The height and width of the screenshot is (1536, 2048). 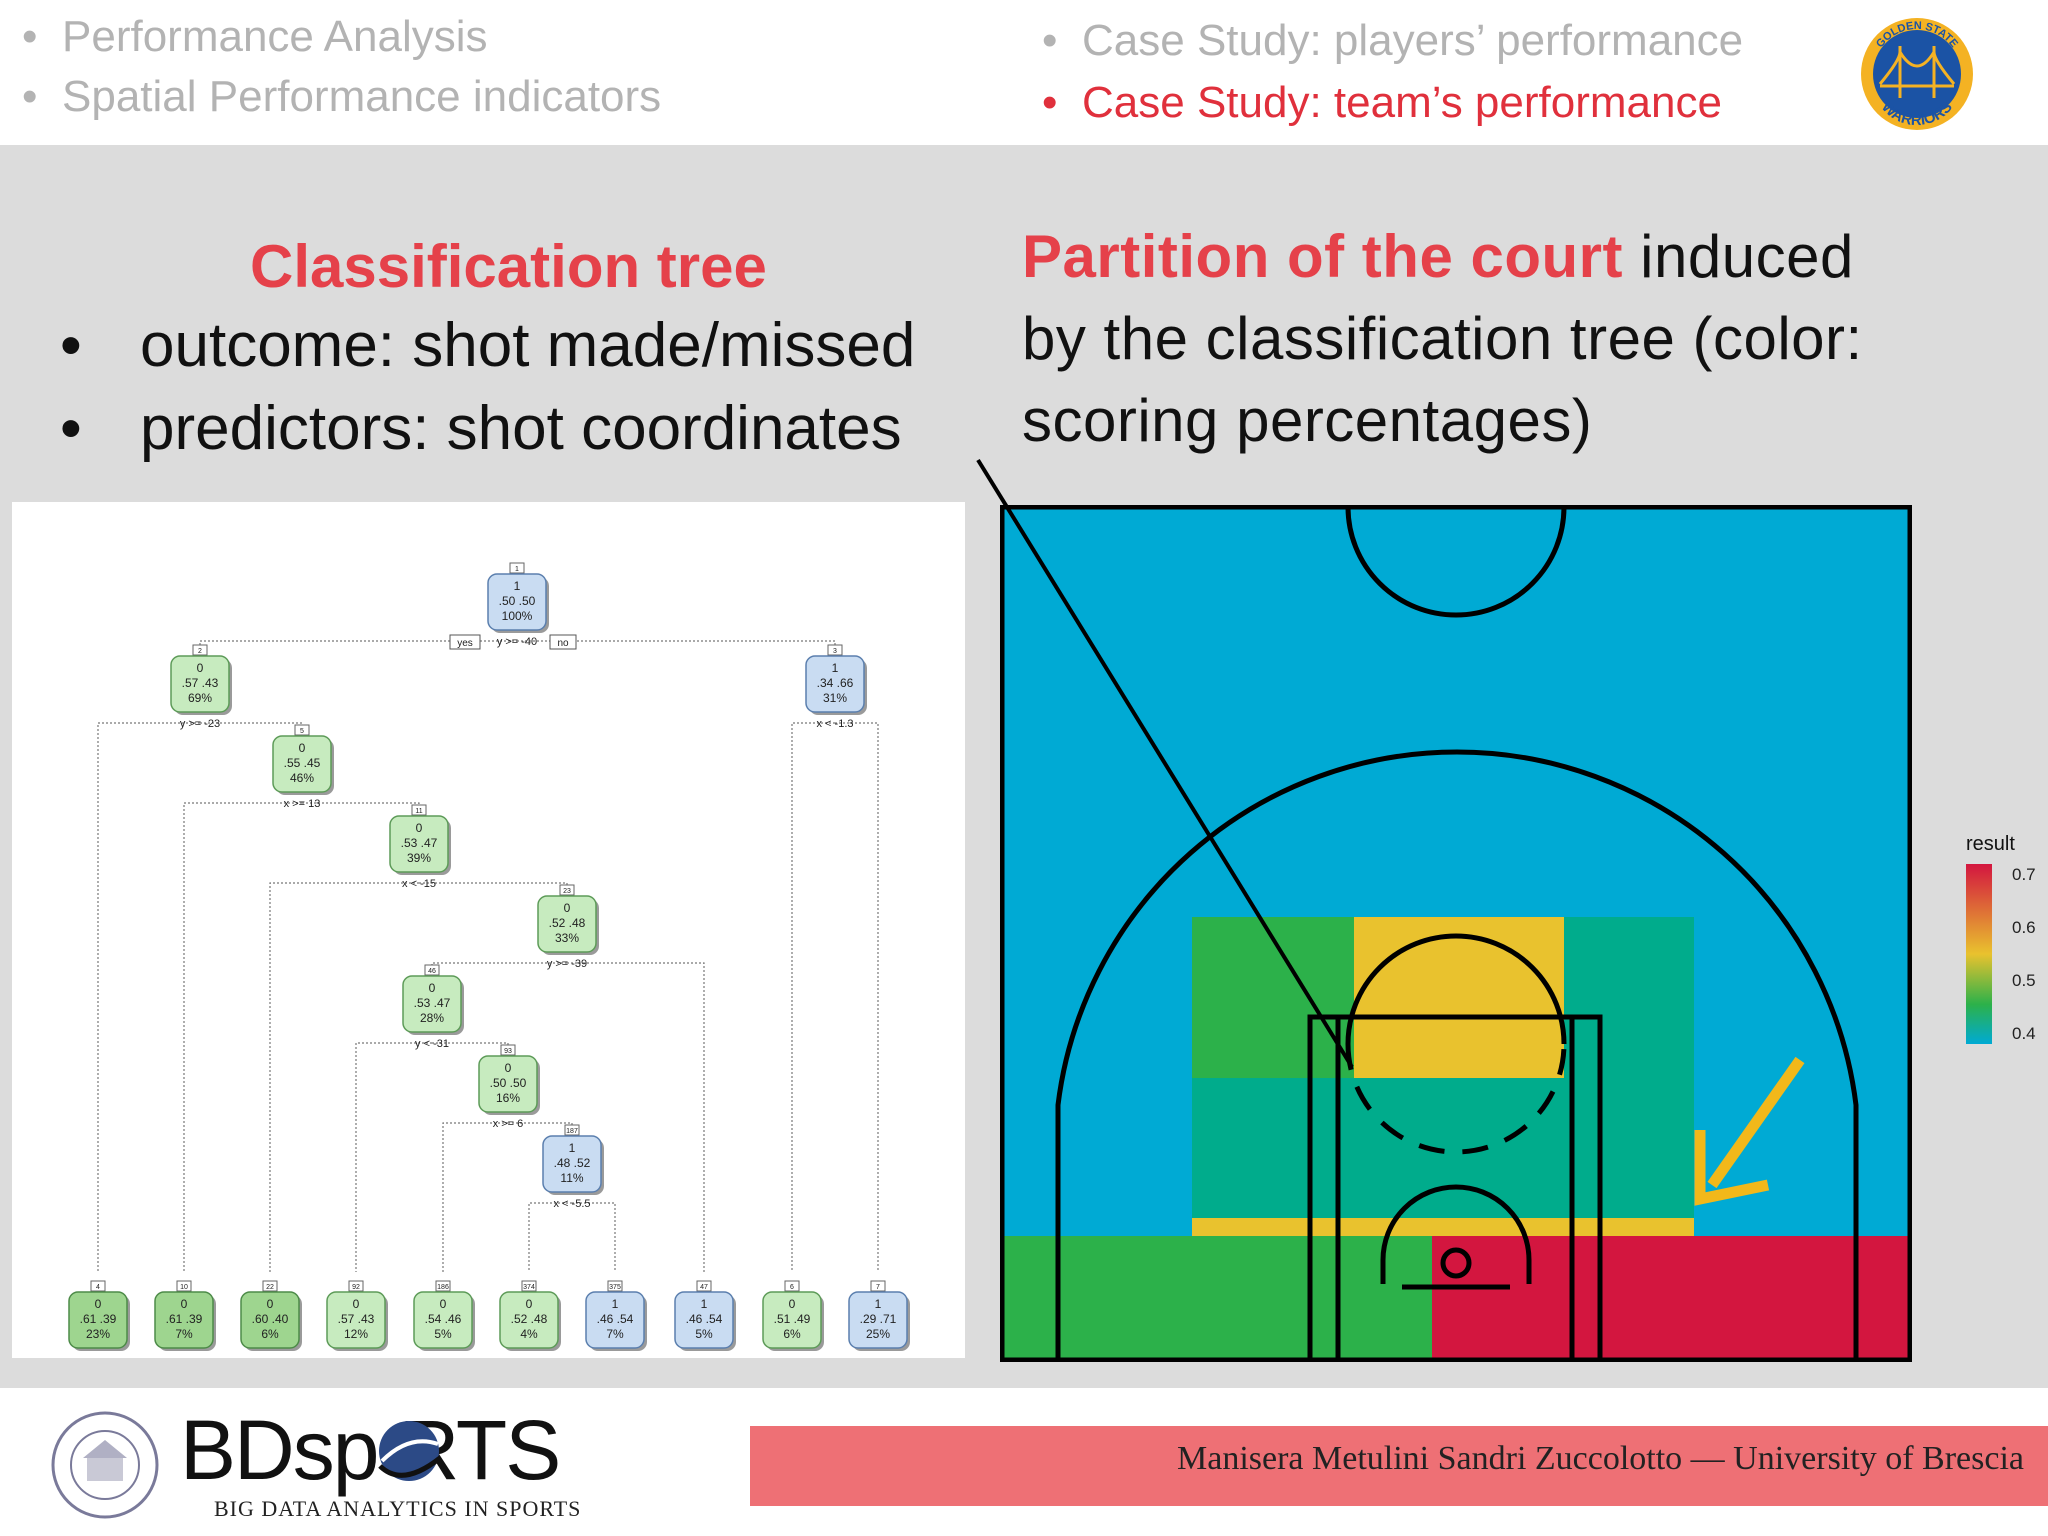 What do you see at coordinates (1629, 997) in the screenshot?
I see `region-teal-right-top` at bounding box center [1629, 997].